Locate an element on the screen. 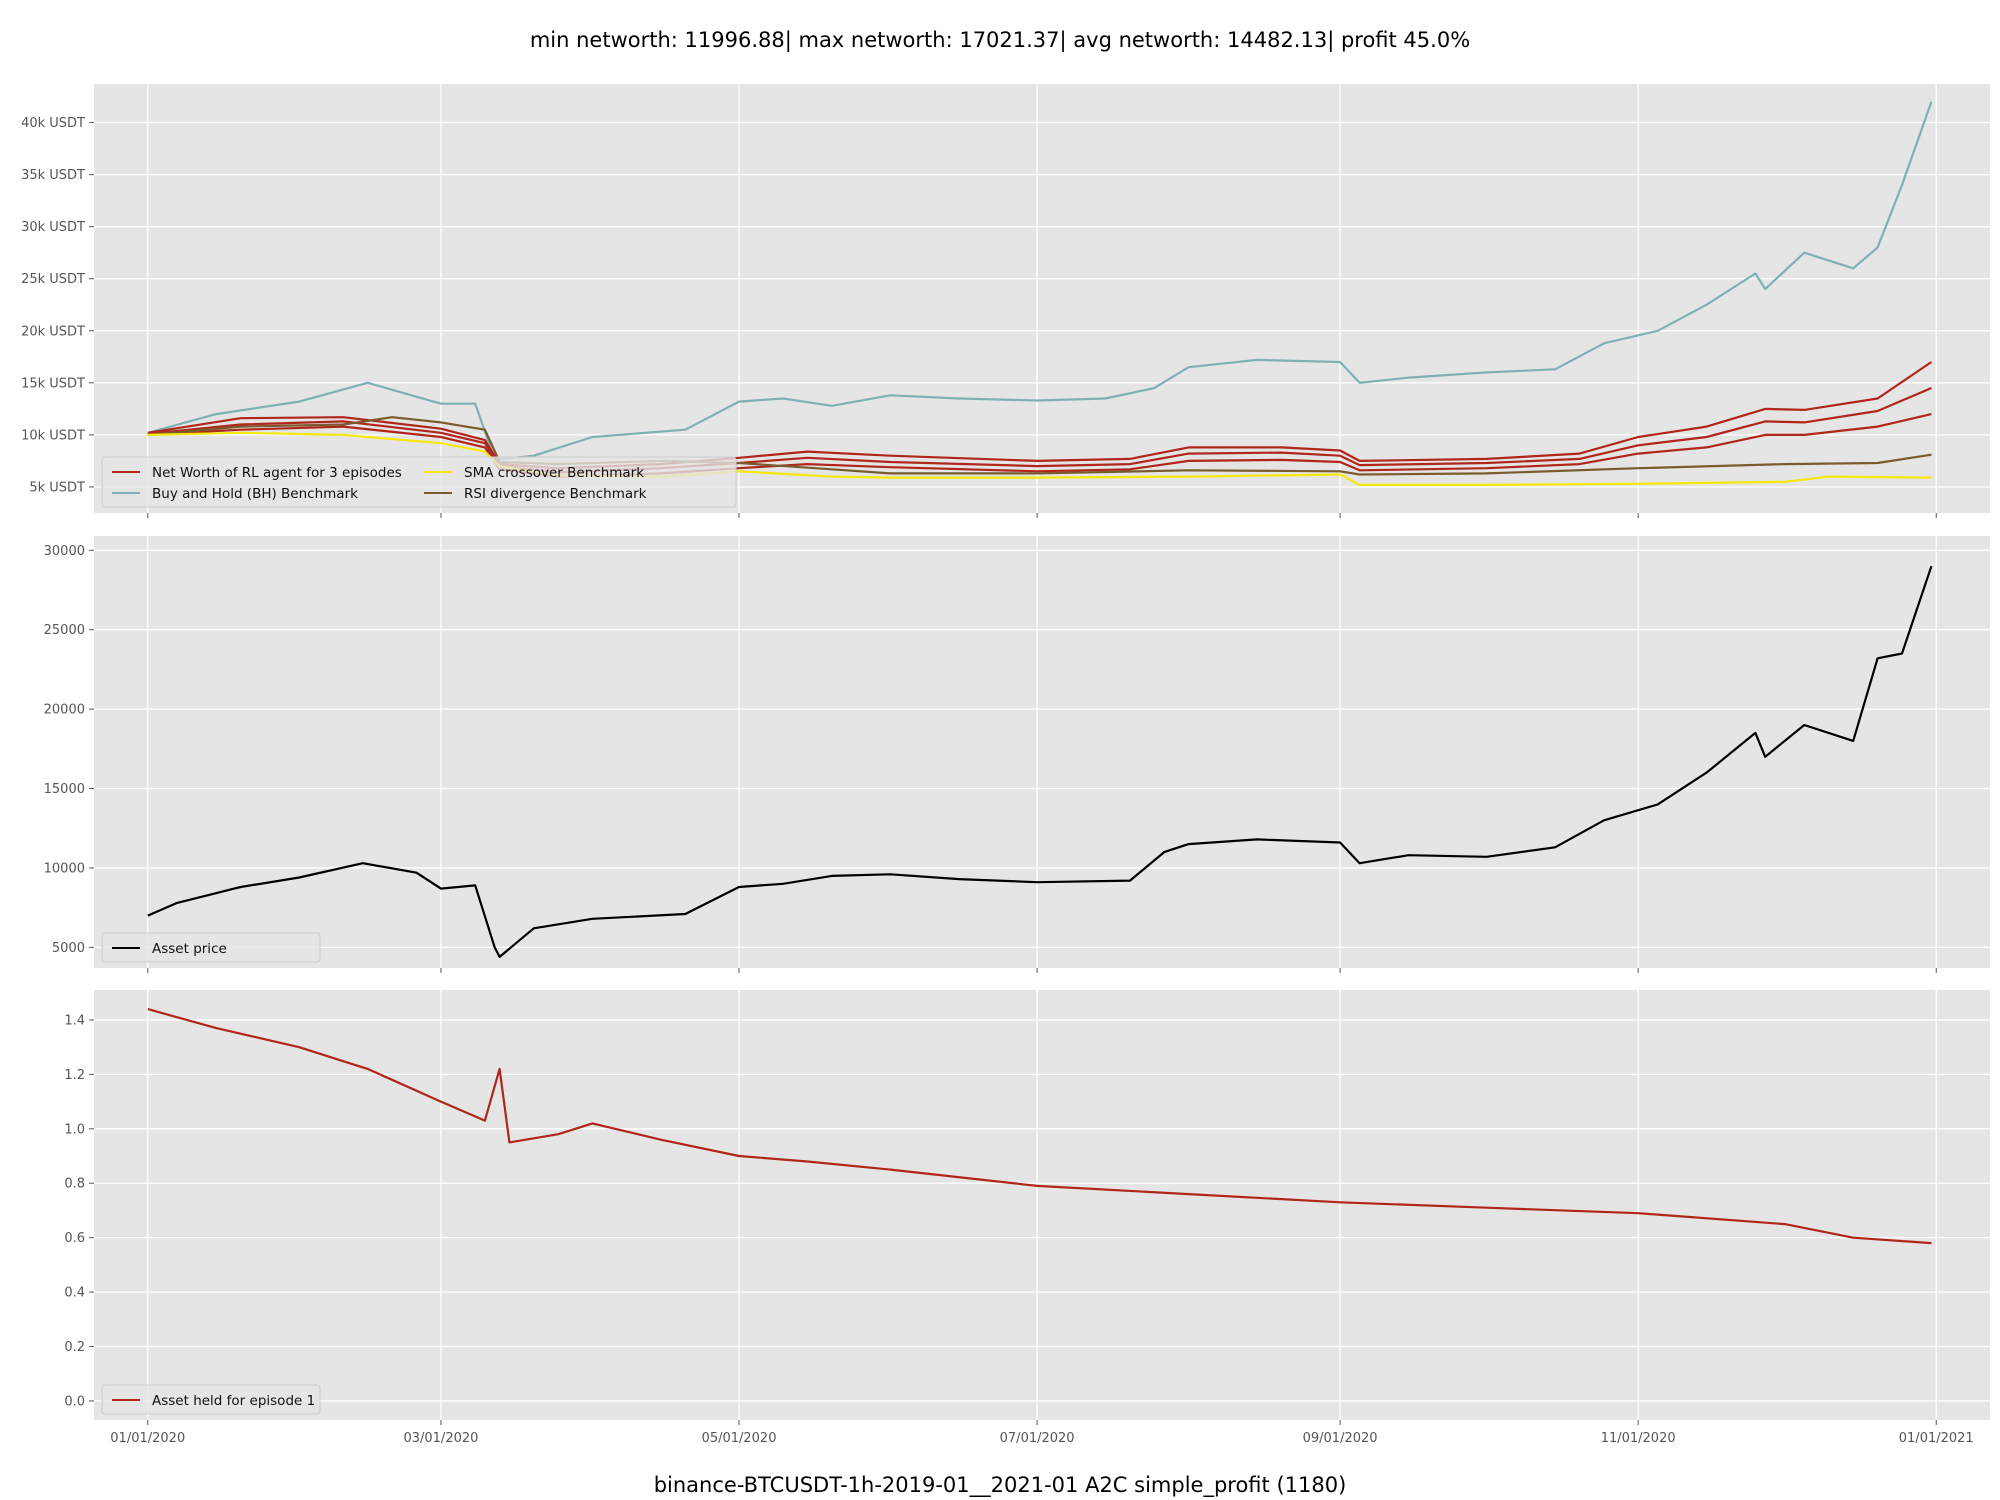 This screenshot has width=2000, height=1500. series-line-rsi is located at coordinates (1039, 446).